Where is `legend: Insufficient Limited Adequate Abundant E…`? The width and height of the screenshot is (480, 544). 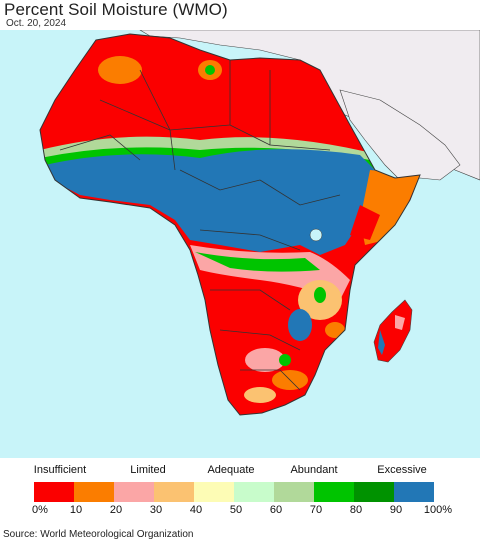 legend: Insufficient Limited Adequate Abundant E… is located at coordinates (240, 491).